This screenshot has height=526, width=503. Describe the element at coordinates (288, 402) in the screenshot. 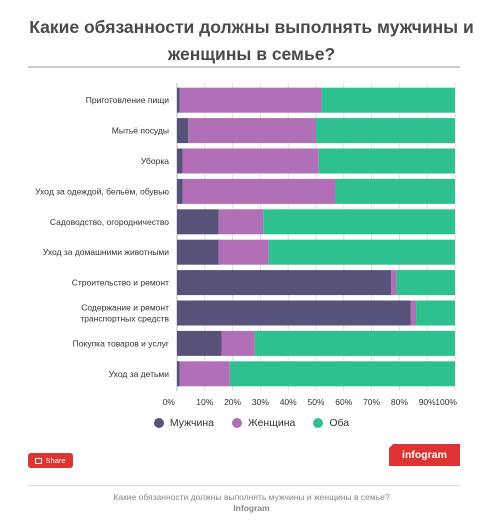

I see `x-tick-label: 40%` at that location.